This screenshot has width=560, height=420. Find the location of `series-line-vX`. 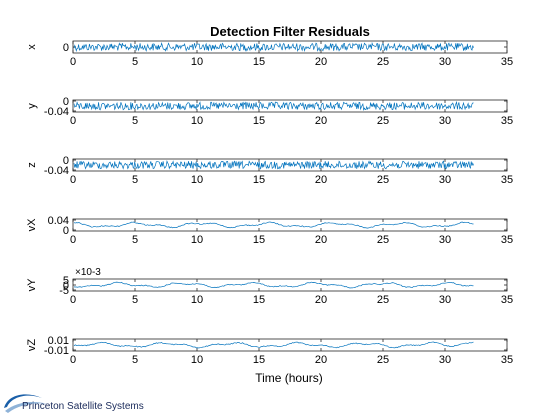

series-line-vX is located at coordinates (273, 225).